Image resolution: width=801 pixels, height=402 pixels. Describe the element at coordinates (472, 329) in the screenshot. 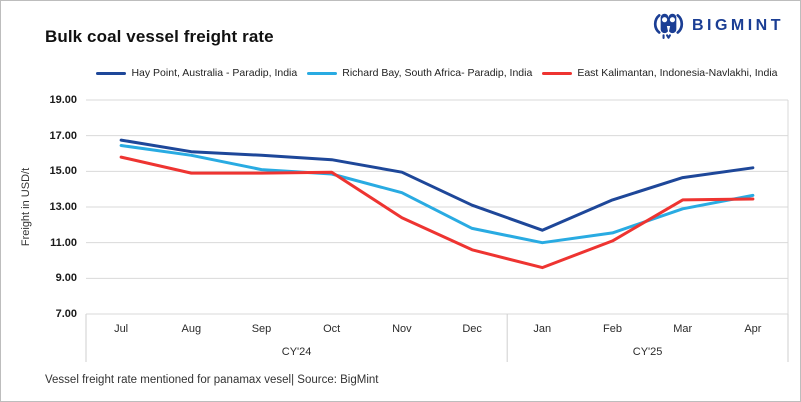

I see `x-tick-label: Dec` at that location.